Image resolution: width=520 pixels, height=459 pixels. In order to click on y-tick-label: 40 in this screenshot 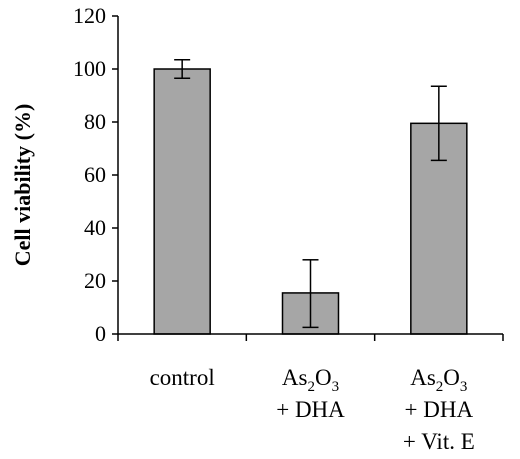, I will do `click(95, 227)`.